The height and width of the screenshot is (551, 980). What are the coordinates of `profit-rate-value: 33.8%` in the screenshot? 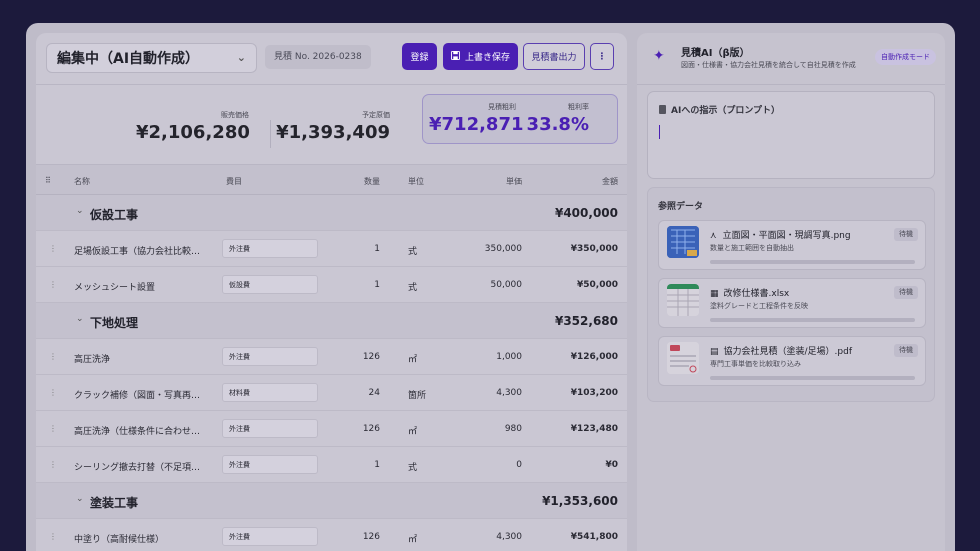 It's located at (557, 124).